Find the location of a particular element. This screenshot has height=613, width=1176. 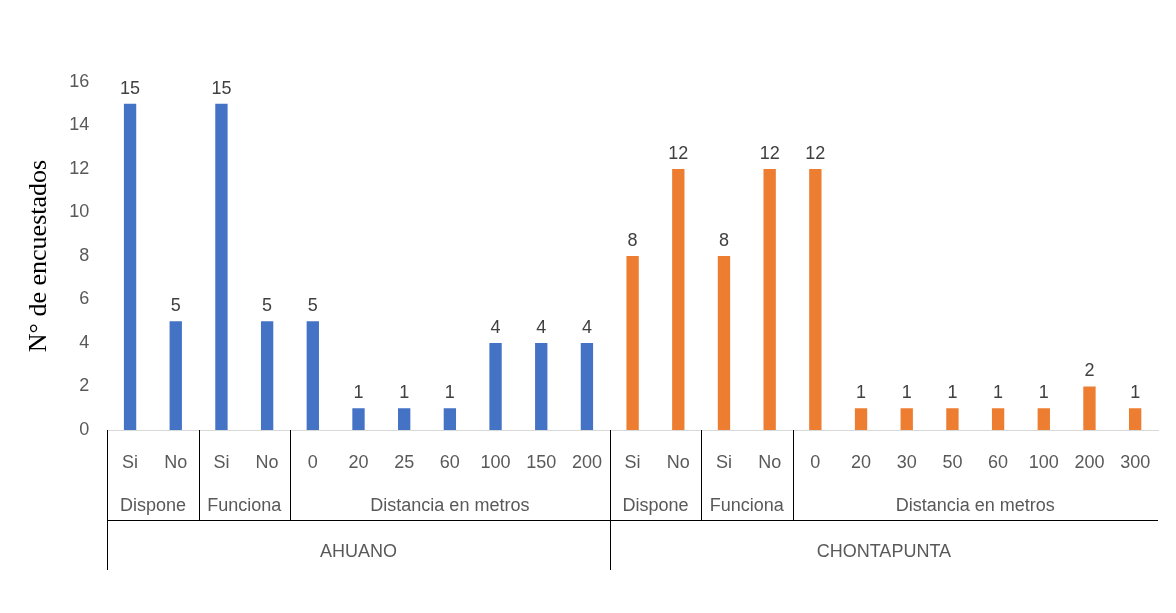

y-tick-label: 10 is located at coordinates (79, 211).